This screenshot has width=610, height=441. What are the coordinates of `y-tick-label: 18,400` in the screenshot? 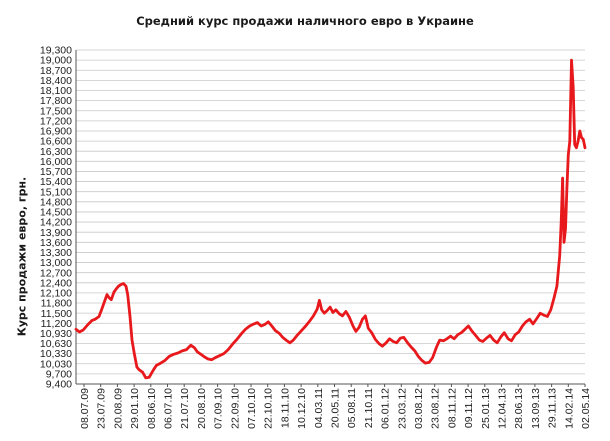 It's located at (56, 81).